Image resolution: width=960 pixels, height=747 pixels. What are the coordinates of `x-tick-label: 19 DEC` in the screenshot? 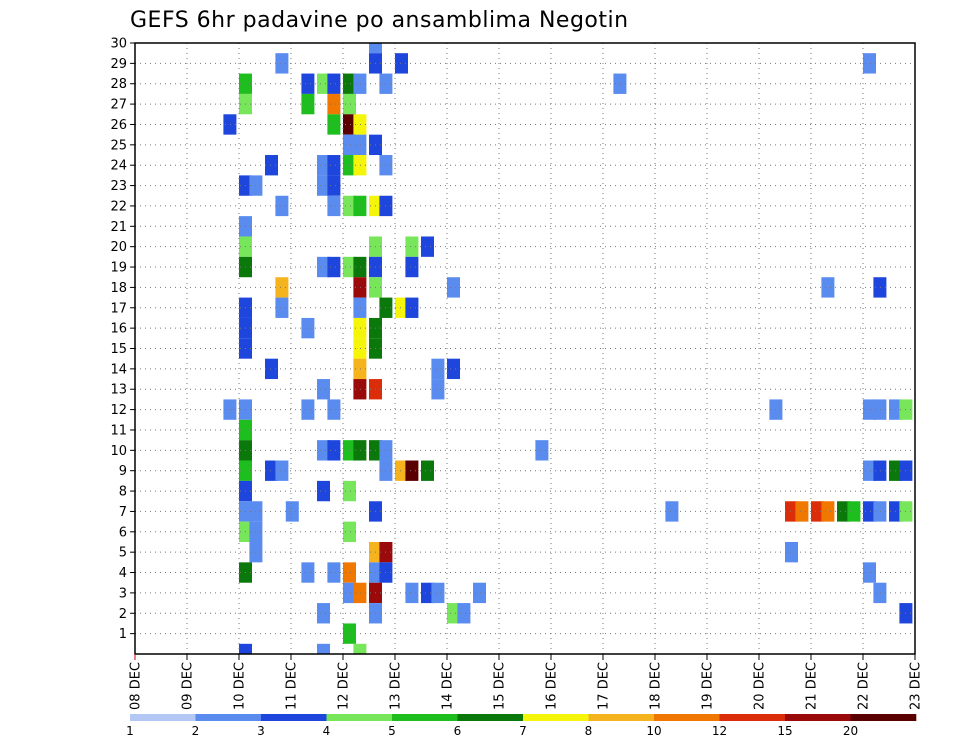 It's located at (708, 686).